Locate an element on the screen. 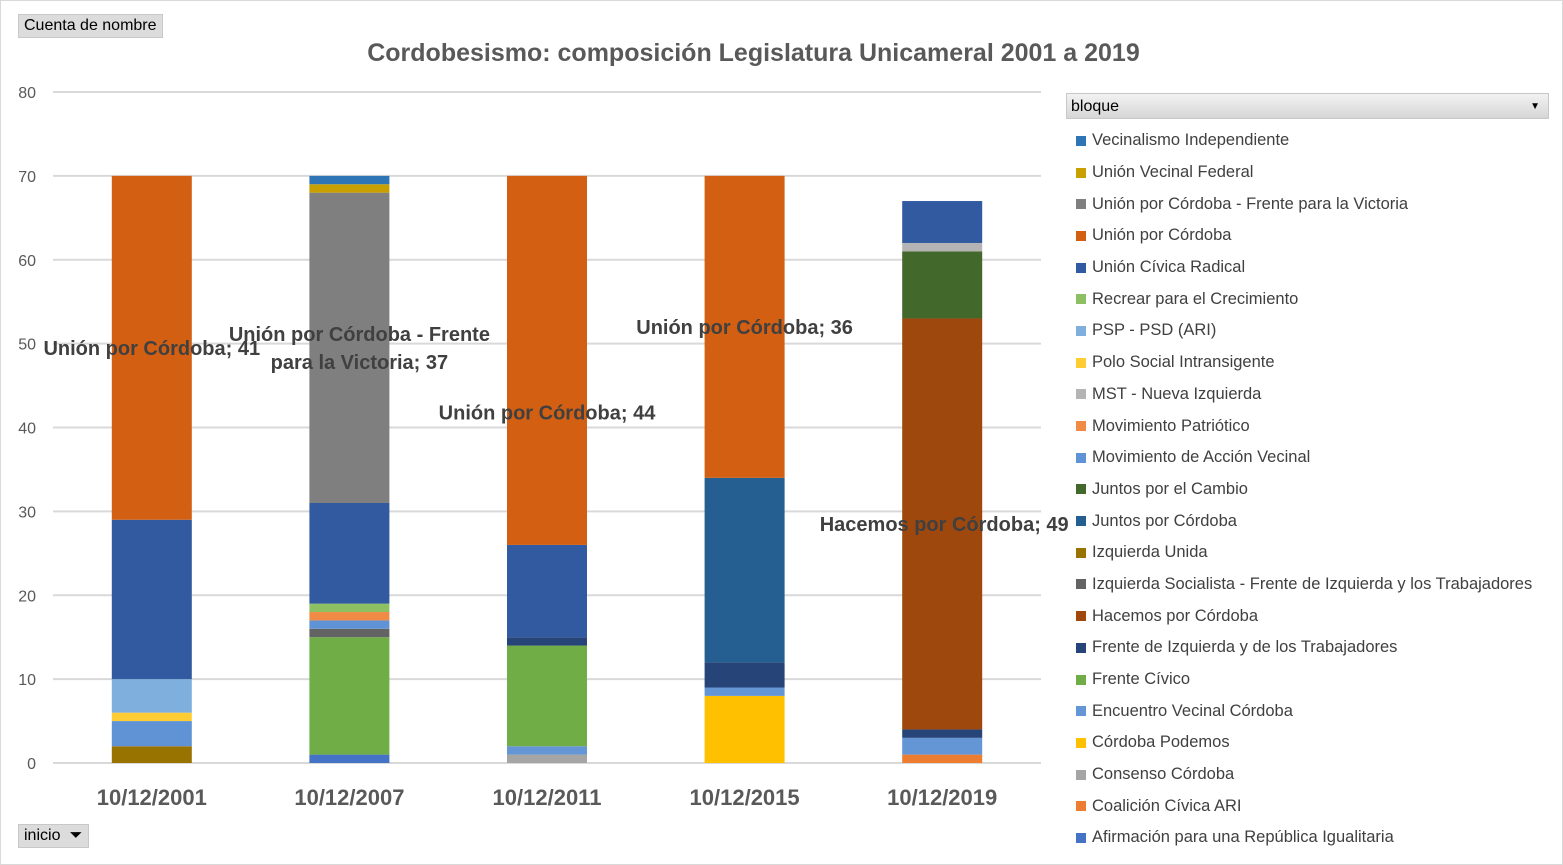  legend-label: PSP - PSD (ARI) is located at coordinates (1154, 330).